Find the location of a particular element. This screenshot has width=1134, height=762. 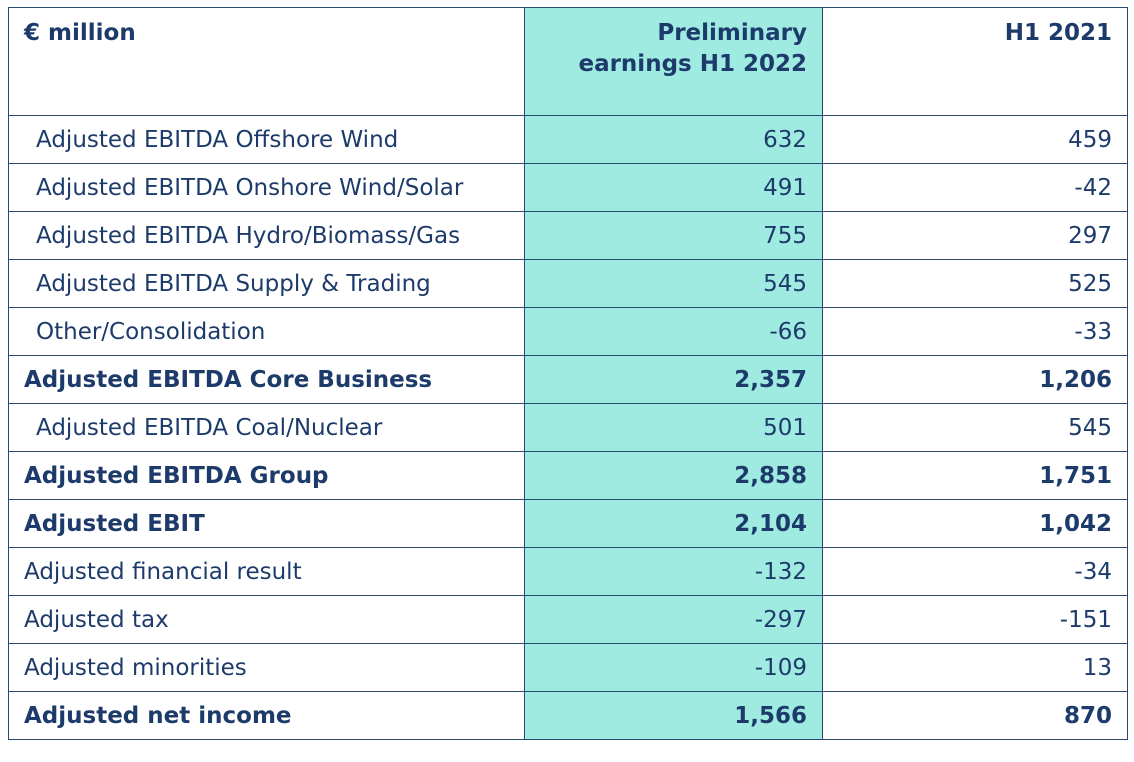

table-row: Adjusted EBITDA Hydro/Biomass/Gas 755 297 is located at coordinates (568, 235).